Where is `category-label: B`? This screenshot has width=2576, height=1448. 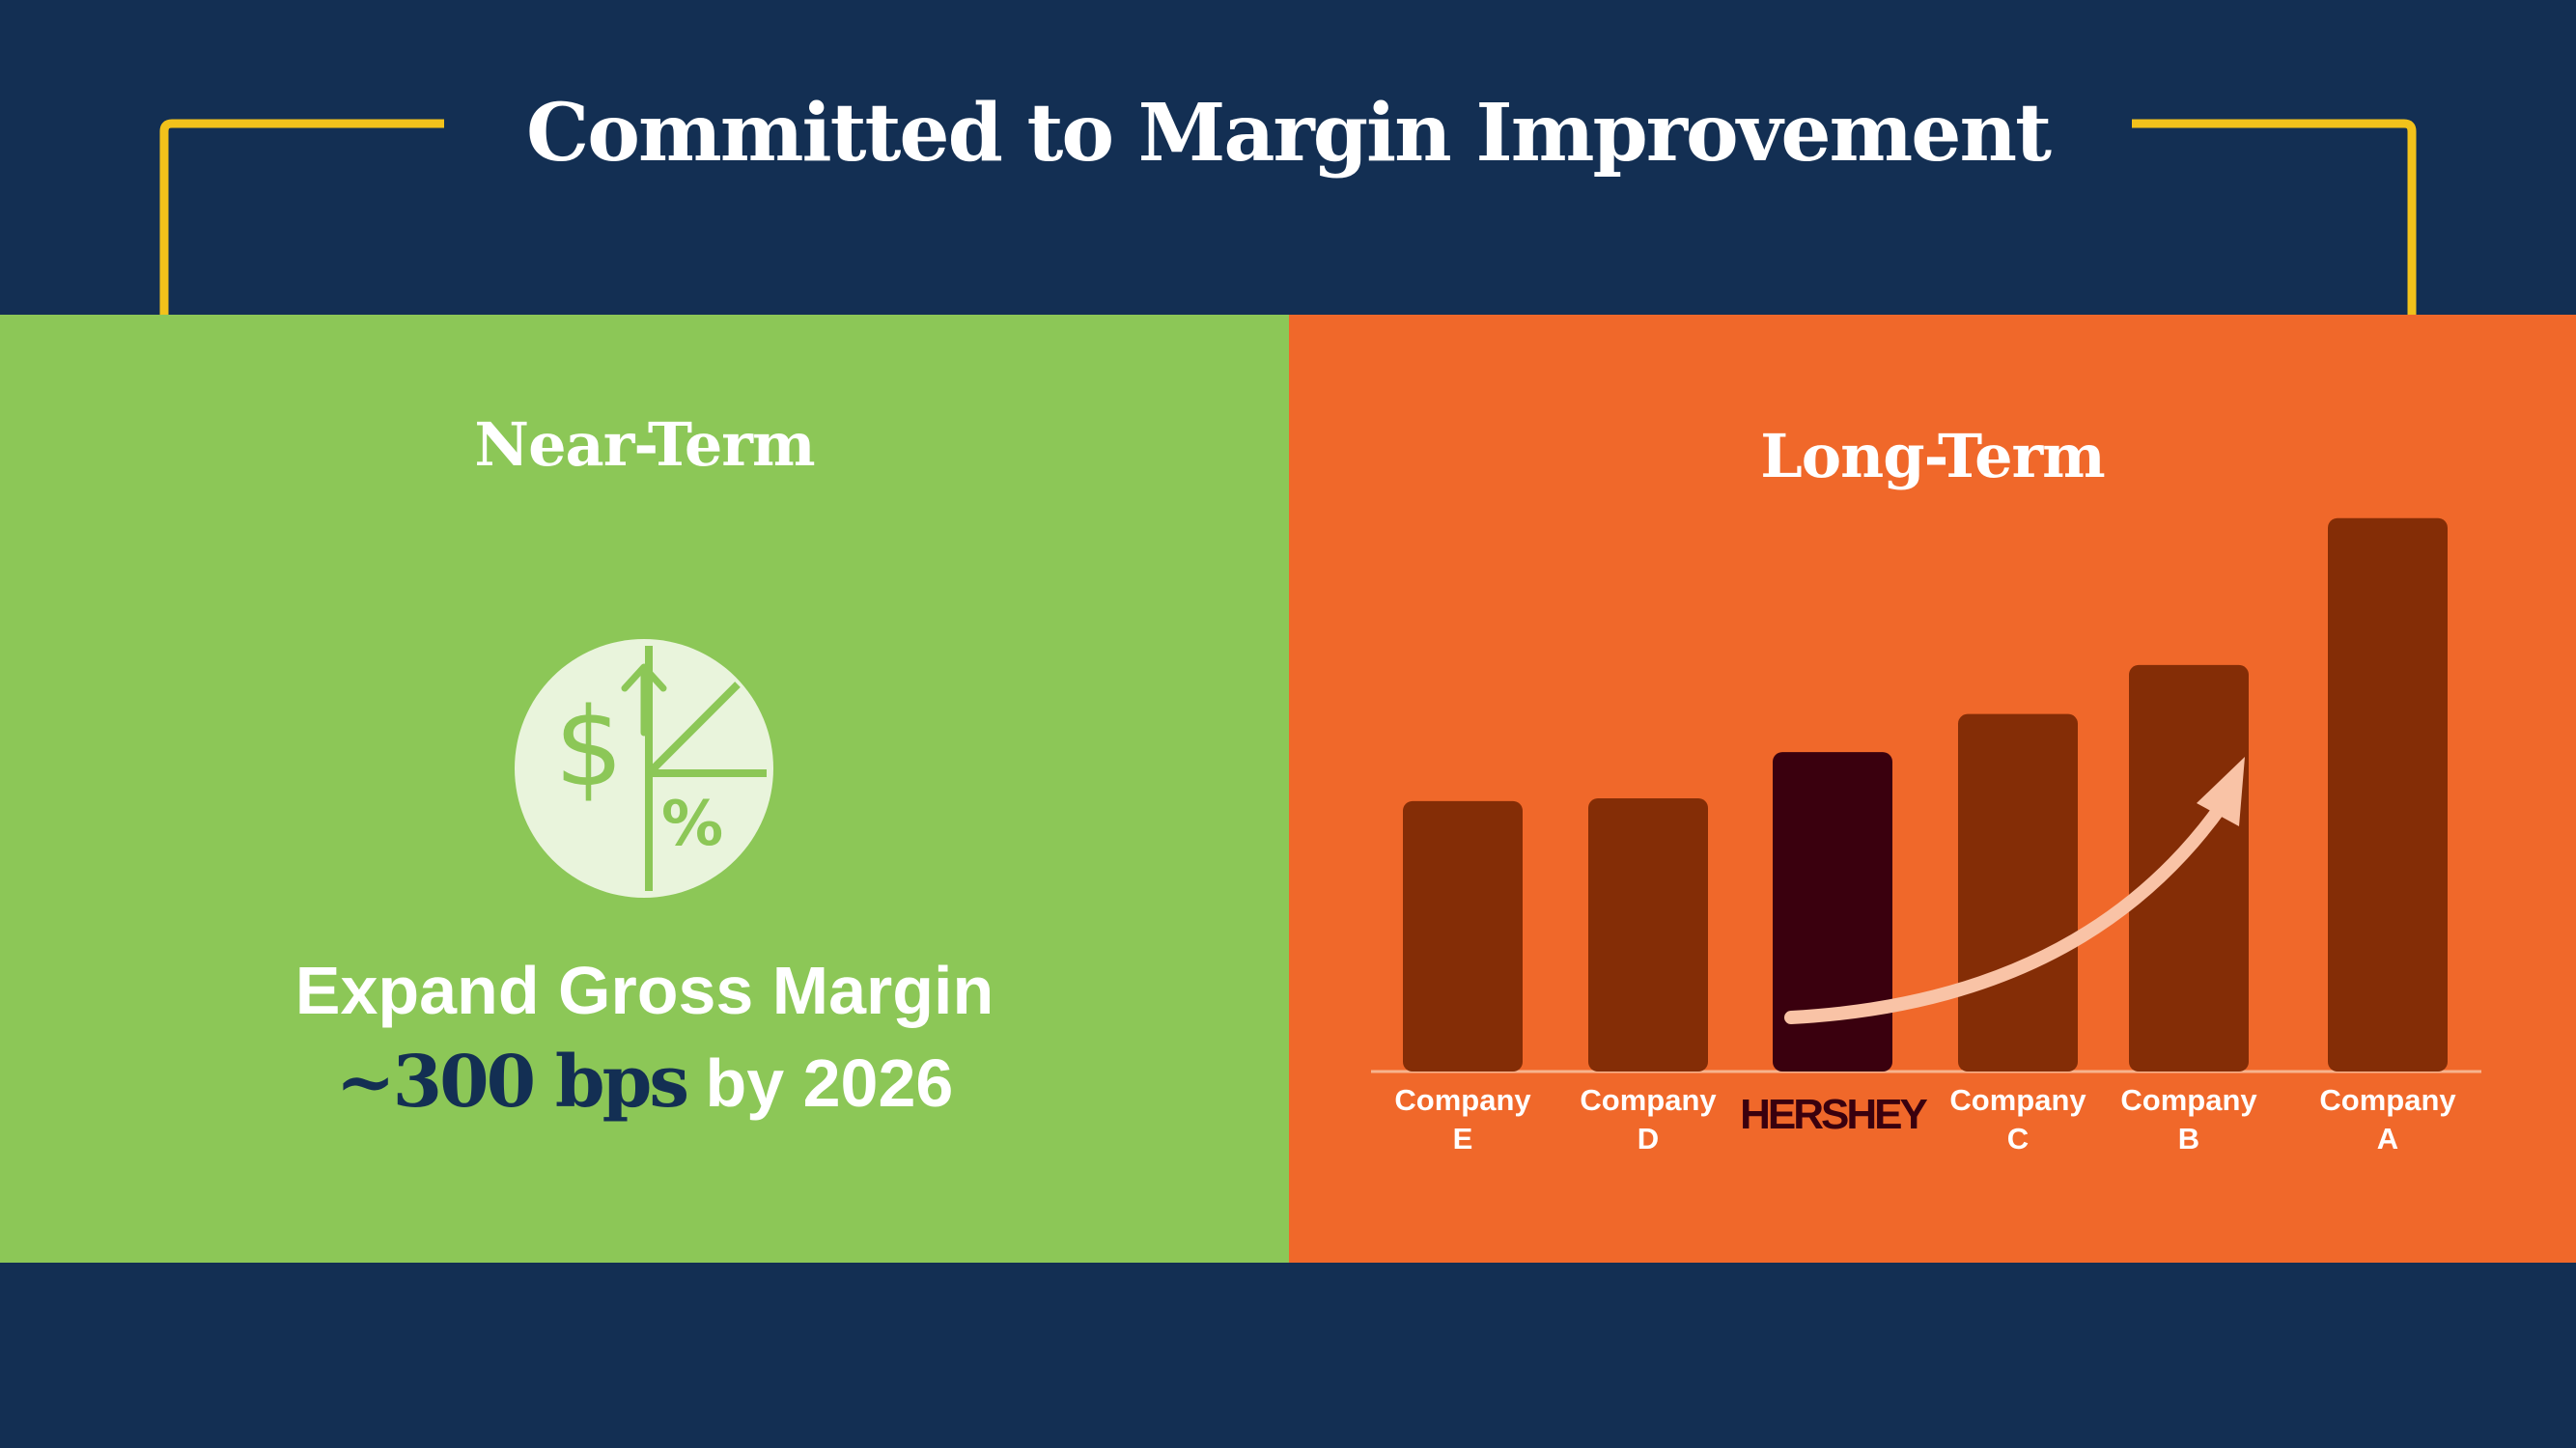
category-label: B is located at coordinates (2189, 1139).